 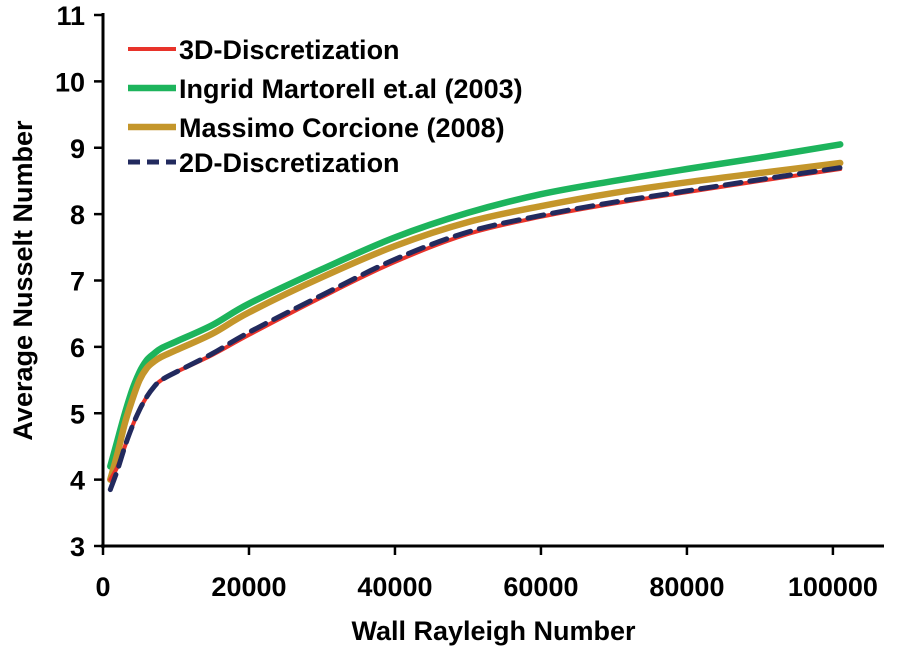 I want to click on y-tick-label: 6, so click(x=77, y=348).